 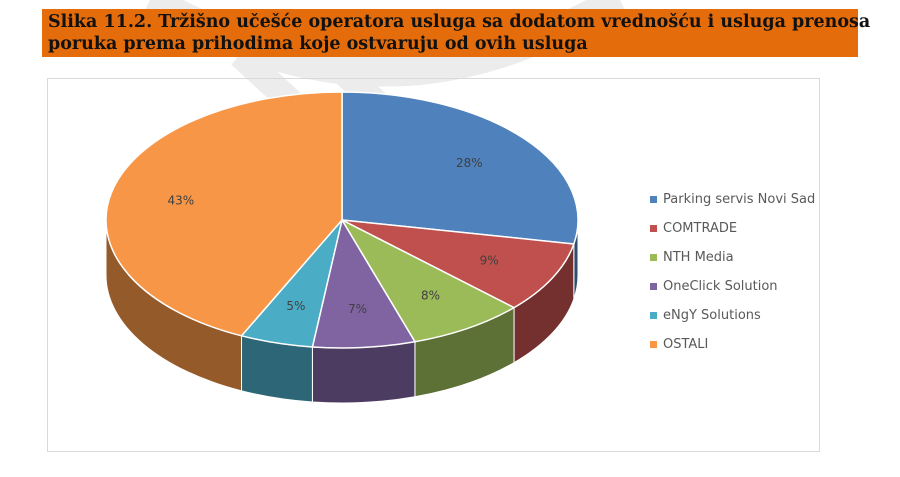 I want to click on legend-item-parking-servis-novi-sad: Parking servis Novi Sad, so click(x=732, y=199).